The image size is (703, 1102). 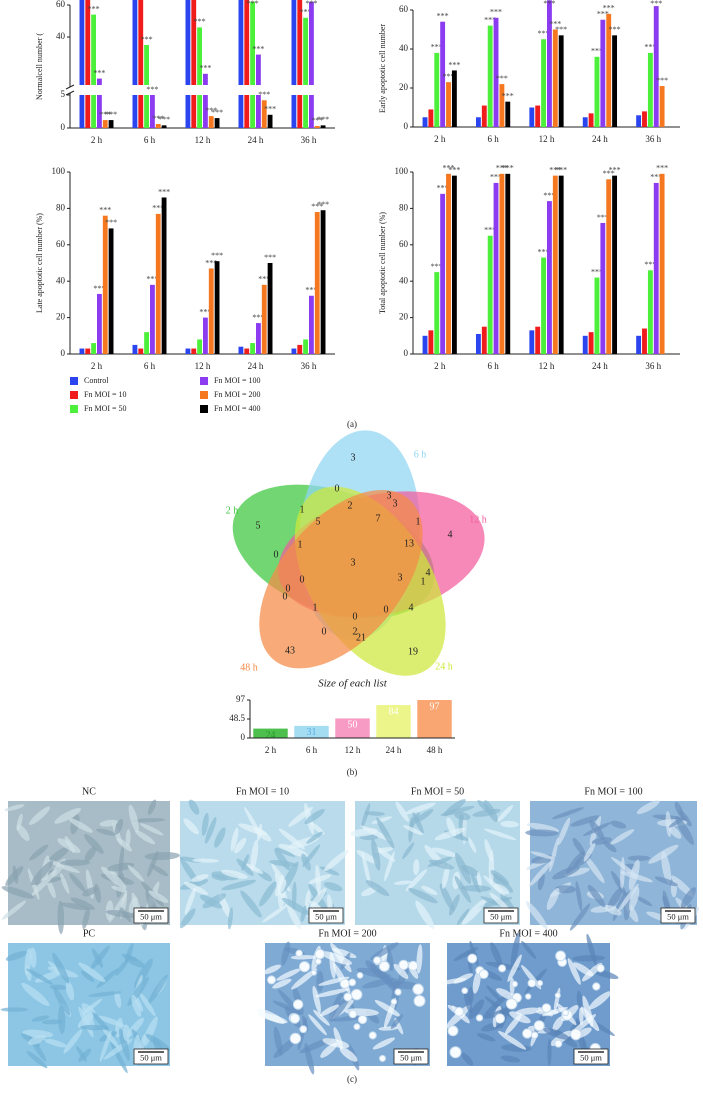 I want to click on y-tick-label: 40, so click(x=404, y=48).